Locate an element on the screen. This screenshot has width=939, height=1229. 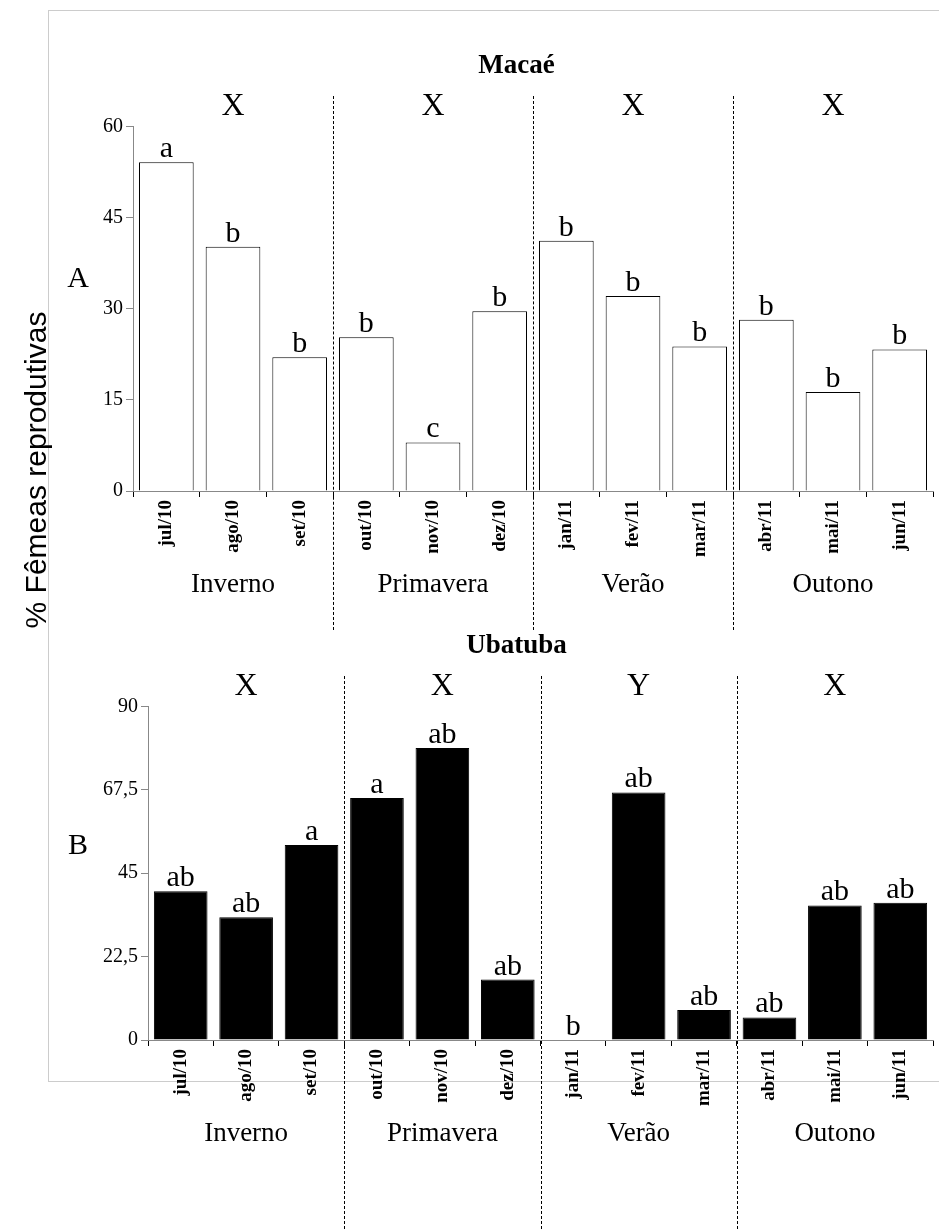
y-tick-label: 90 is located at coordinates (128, 704).